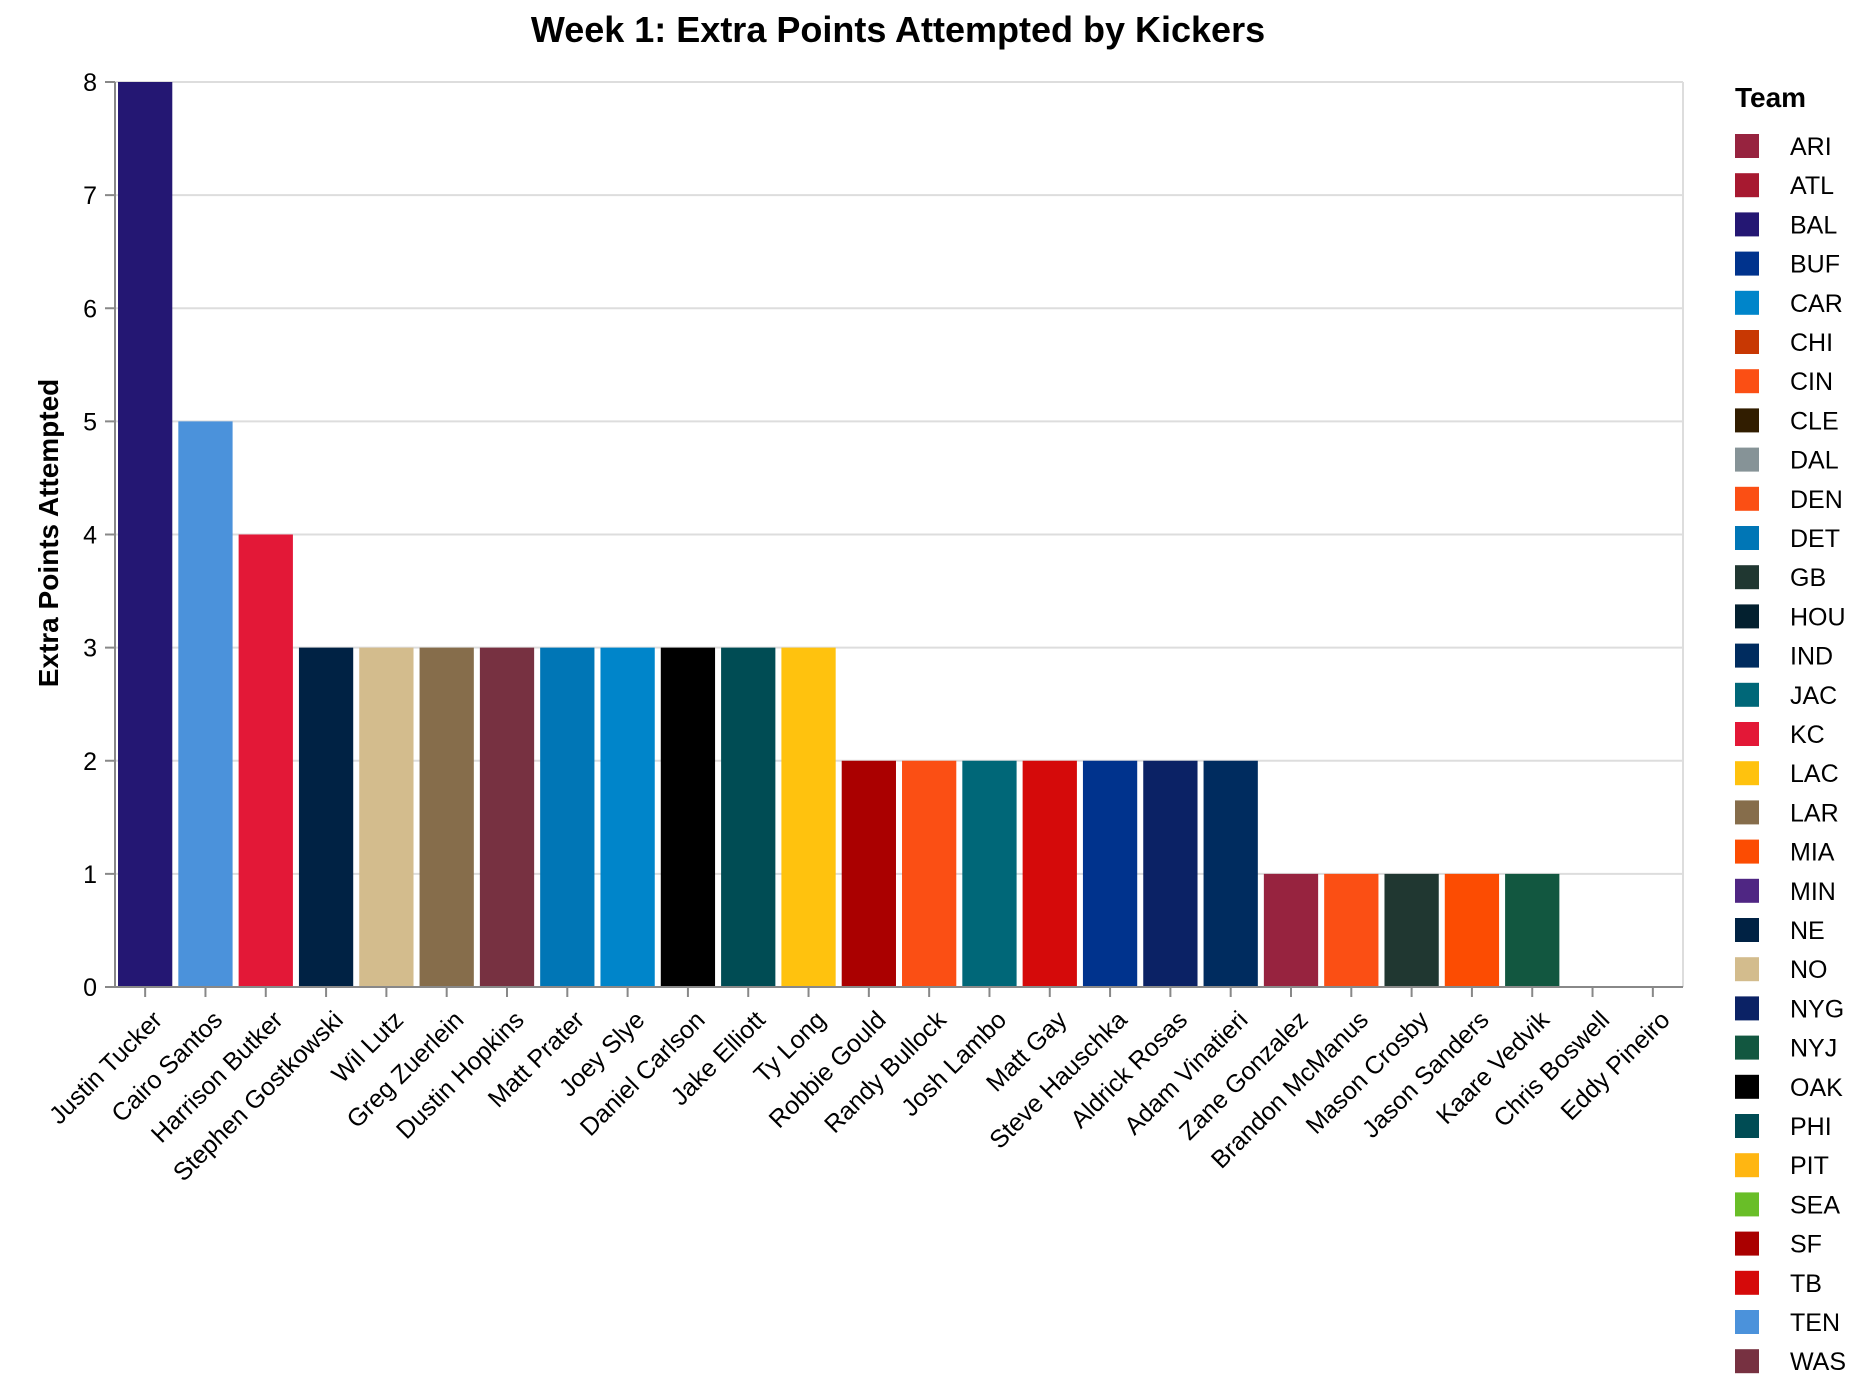 The width and height of the screenshot is (1860, 1386). I want to click on legend-label: DET, so click(1815, 539).